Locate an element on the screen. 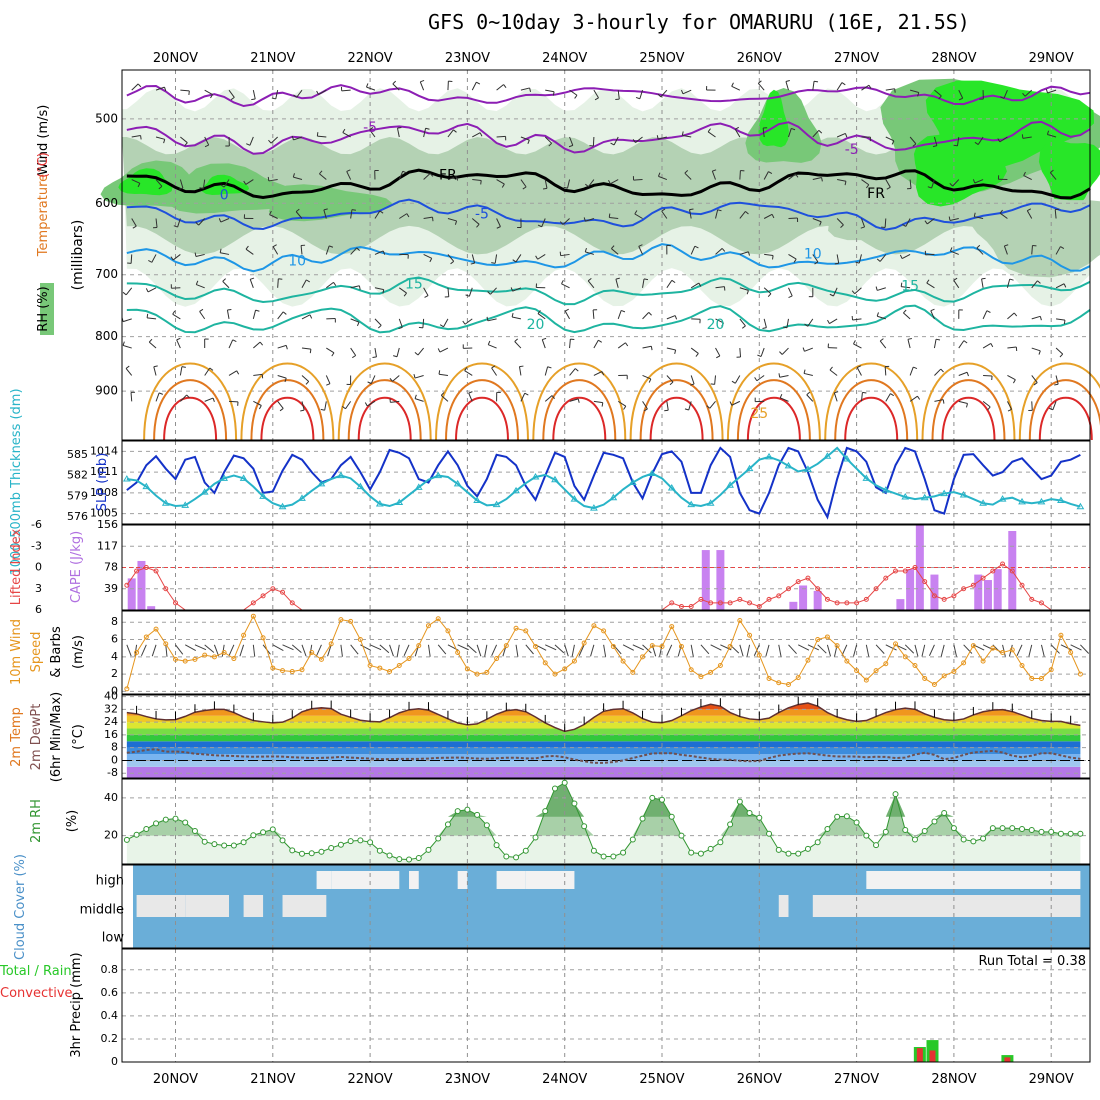 The width and height of the screenshot is (1100, 1100). surface-isotherm-loop is located at coordinates (871, 419).